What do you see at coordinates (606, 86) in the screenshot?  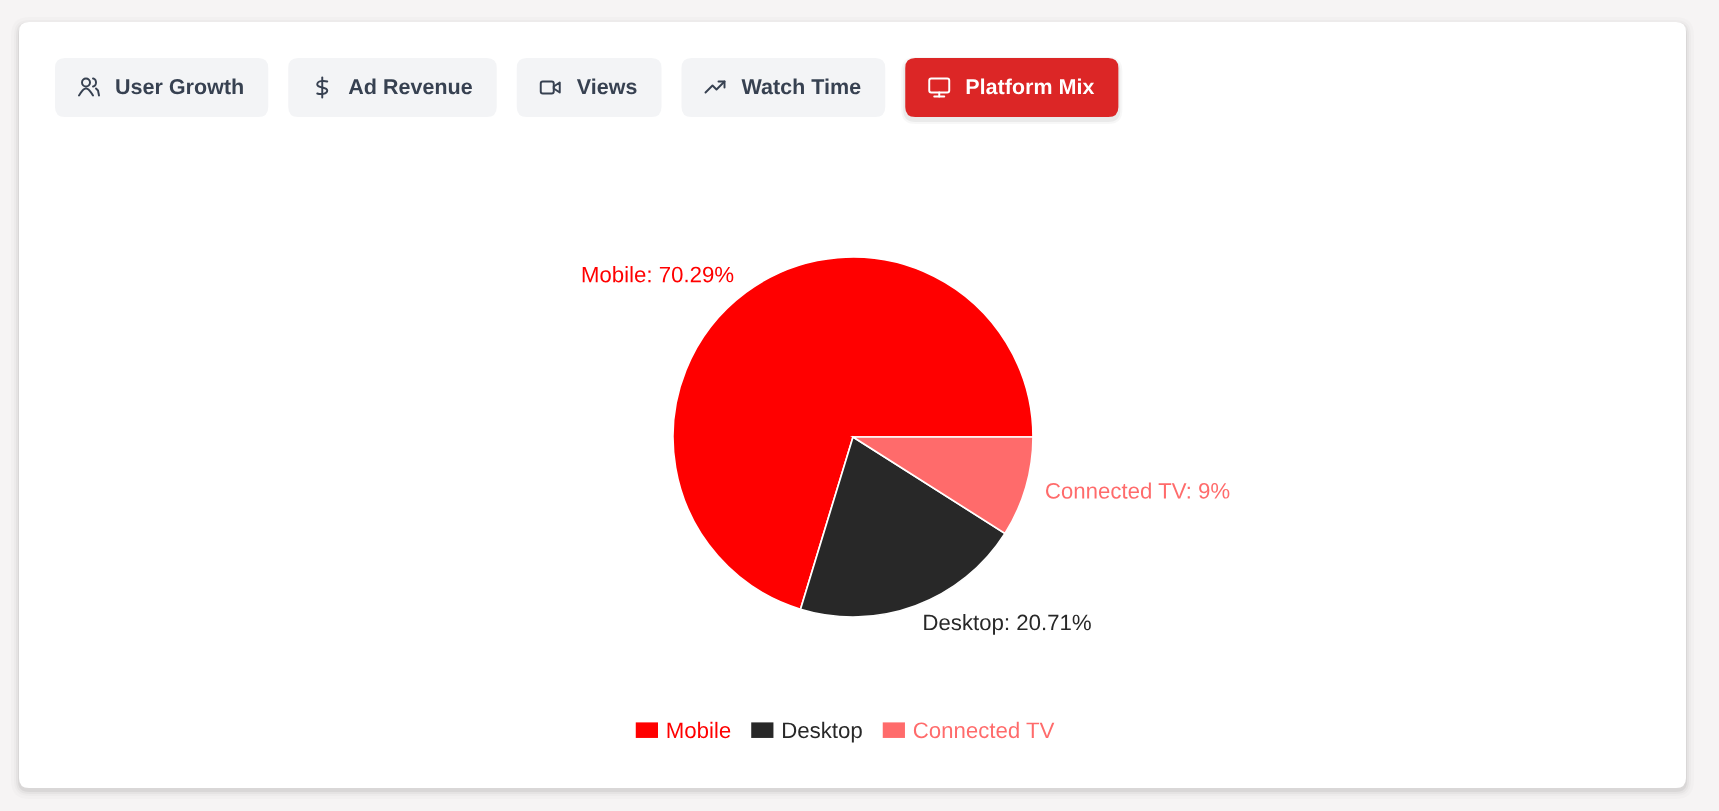 I see `text: Views` at bounding box center [606, 86].